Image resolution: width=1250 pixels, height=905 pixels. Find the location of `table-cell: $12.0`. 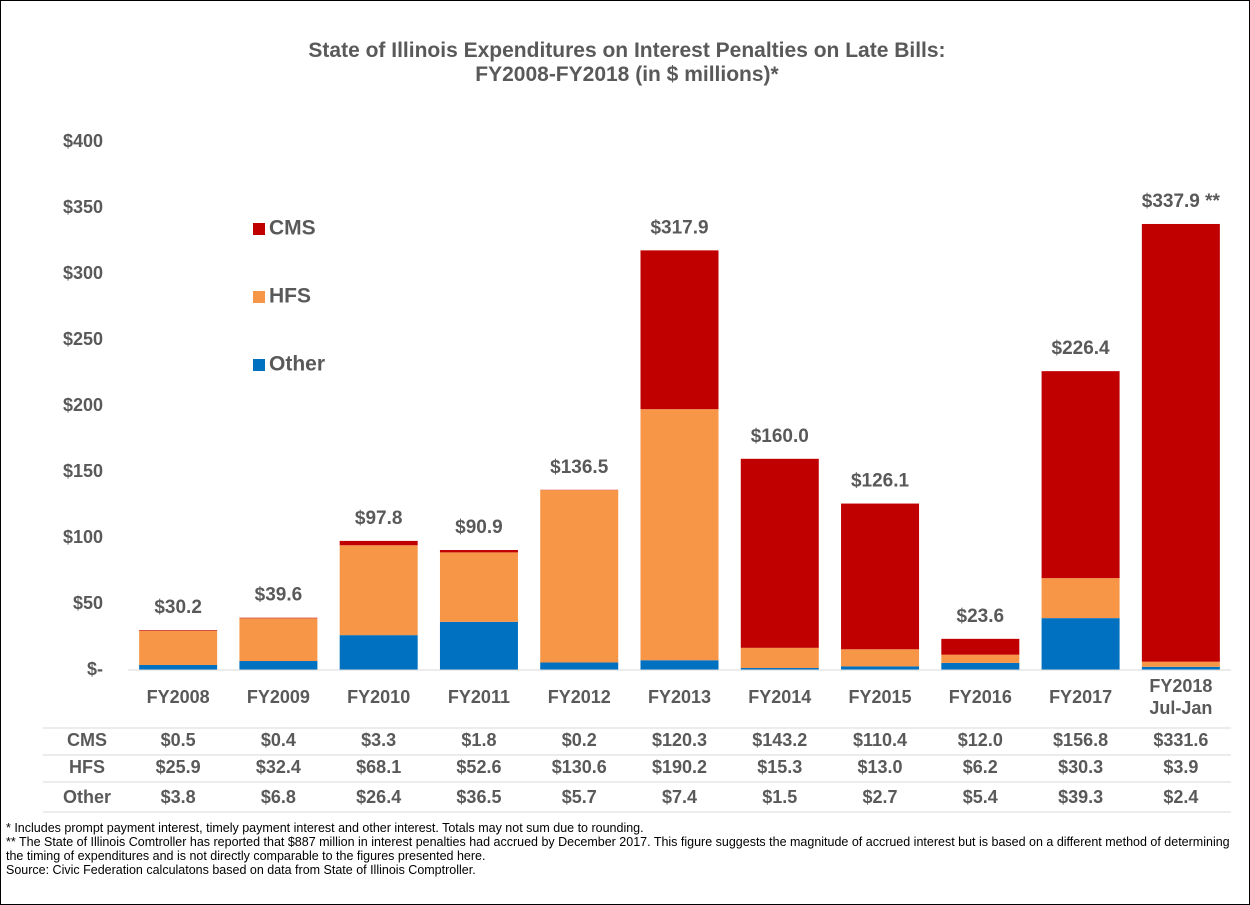

table-cell: $12.0 is located at coordinates (980, 740).